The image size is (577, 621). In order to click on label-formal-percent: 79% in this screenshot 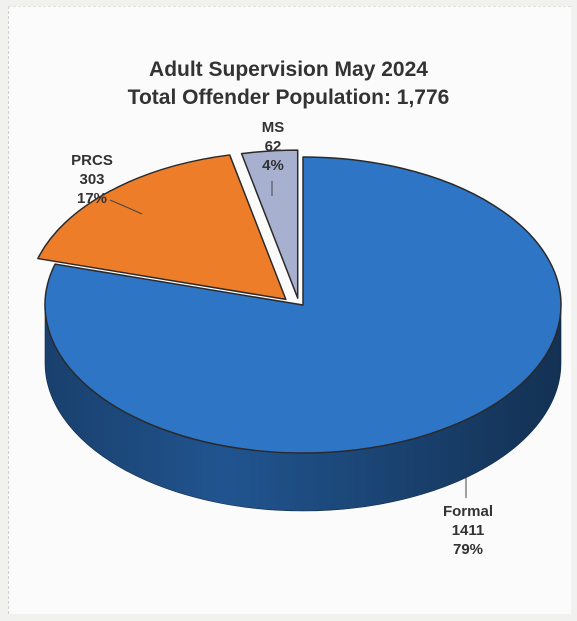, I will do `click(468, 549)`.